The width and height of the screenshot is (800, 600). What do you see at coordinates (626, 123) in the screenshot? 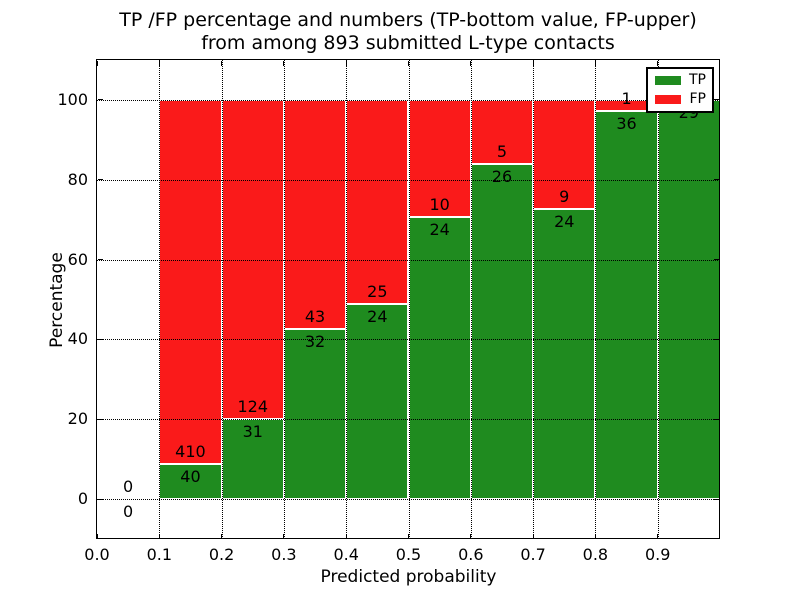
I see `bar-tp-count-label: 36` at bounding box center [626, 123].